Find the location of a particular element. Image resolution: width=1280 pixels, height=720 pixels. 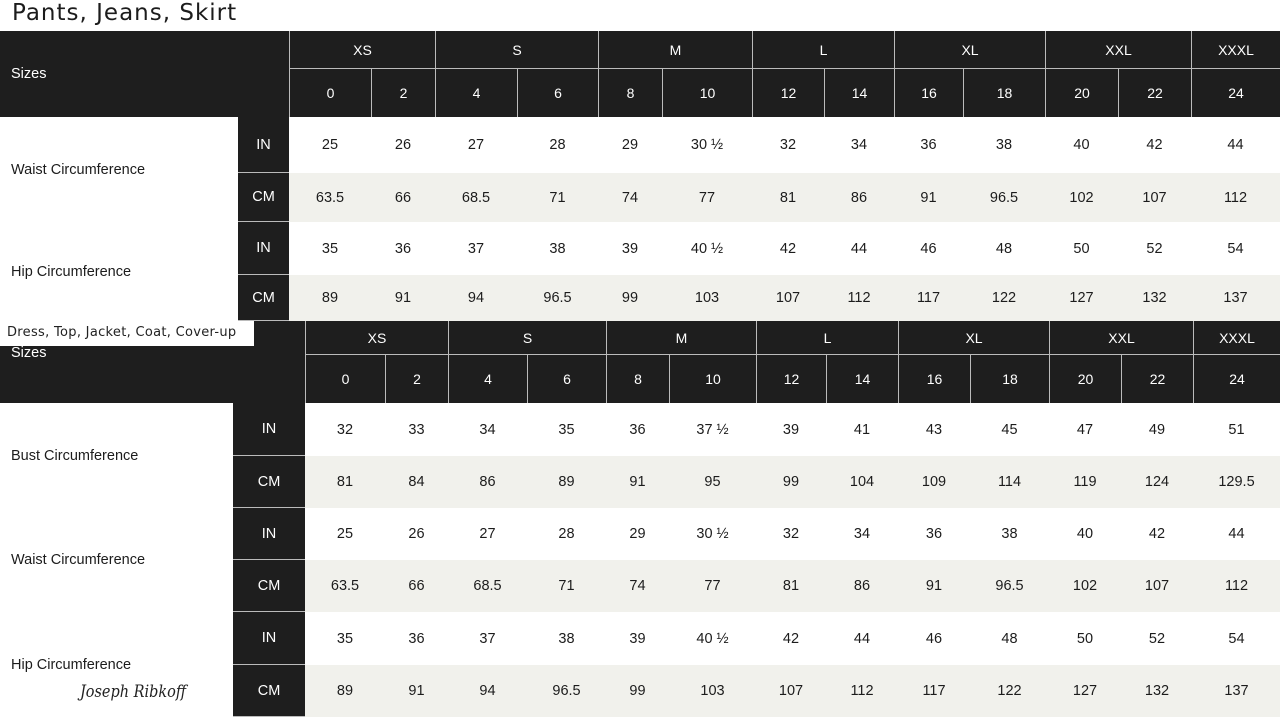

table-cell: 104 is located at coordinates (862, 482).